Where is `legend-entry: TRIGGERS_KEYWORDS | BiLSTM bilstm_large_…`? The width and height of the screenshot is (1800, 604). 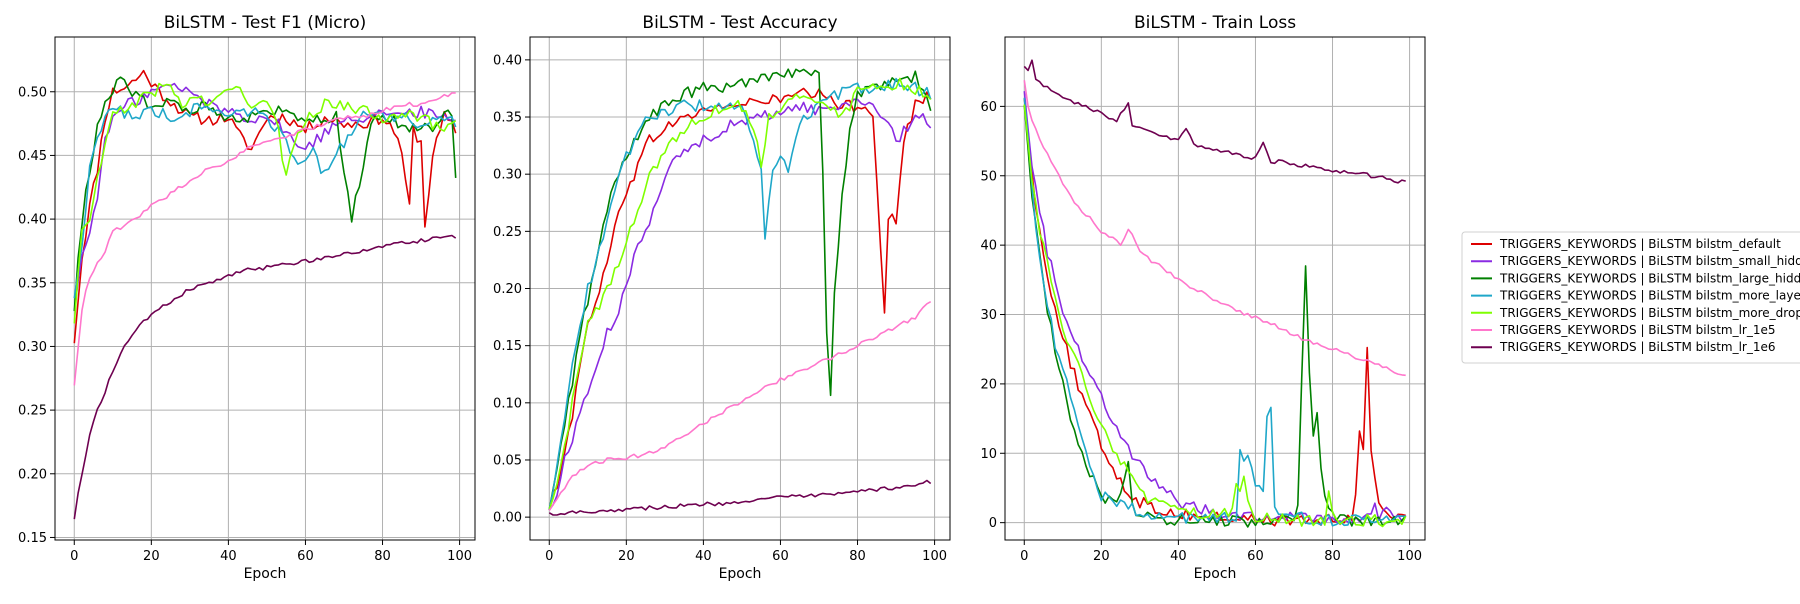 legend-entry: TRIGGERS_KEYWORDS | BiLSTM bilstm_large_… is located at coordinates (1649, 278).